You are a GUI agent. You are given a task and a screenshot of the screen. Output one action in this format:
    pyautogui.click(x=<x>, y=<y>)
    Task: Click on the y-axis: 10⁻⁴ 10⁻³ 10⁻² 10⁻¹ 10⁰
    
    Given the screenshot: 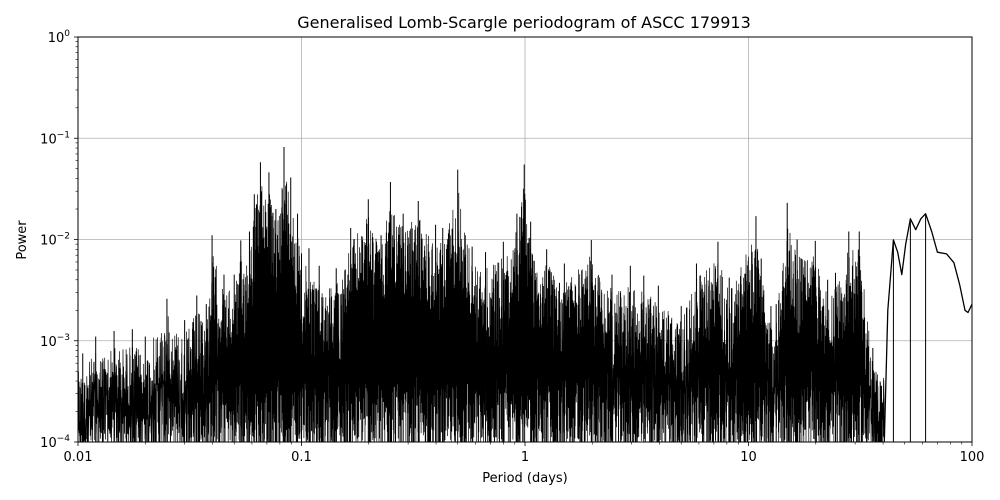 What is the action you would take?
    pyautogui.click(x=59, y=240)
    